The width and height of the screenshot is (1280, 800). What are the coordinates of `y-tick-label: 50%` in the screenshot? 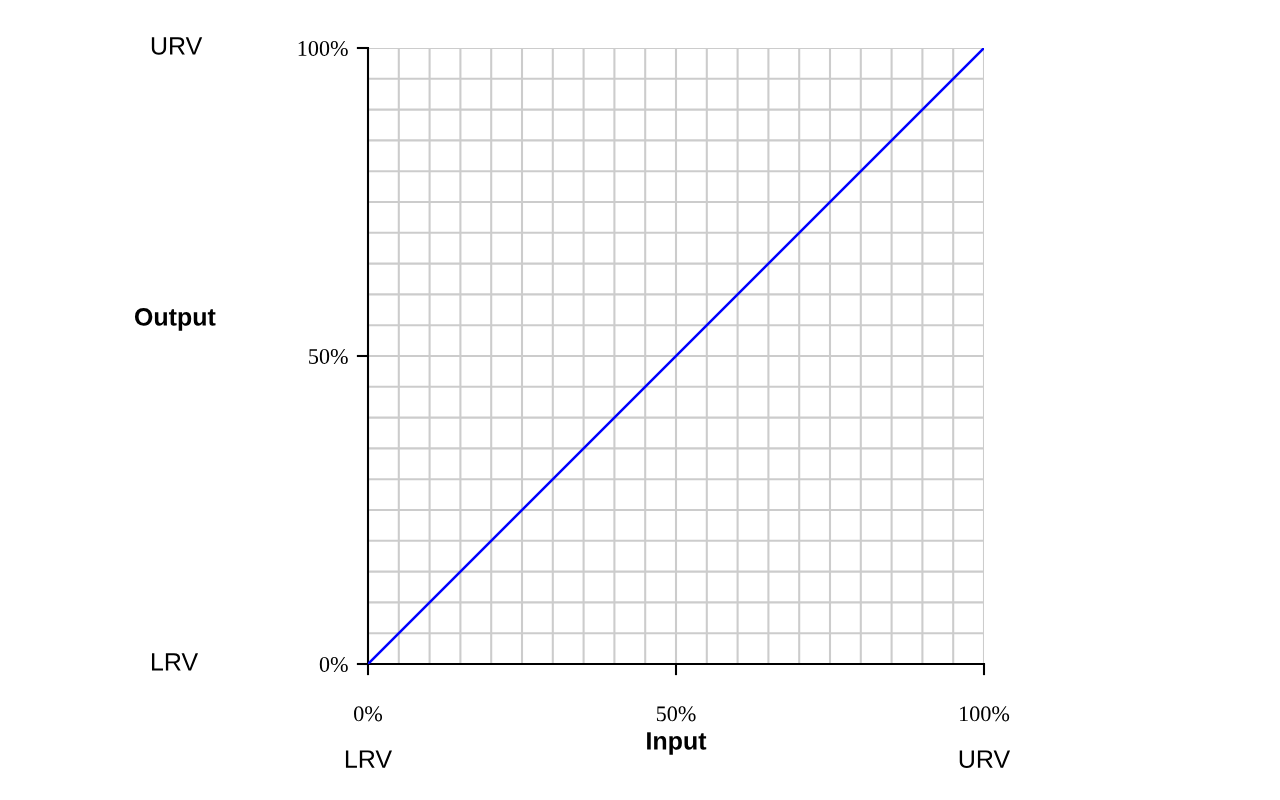 It's located at (328, 356).